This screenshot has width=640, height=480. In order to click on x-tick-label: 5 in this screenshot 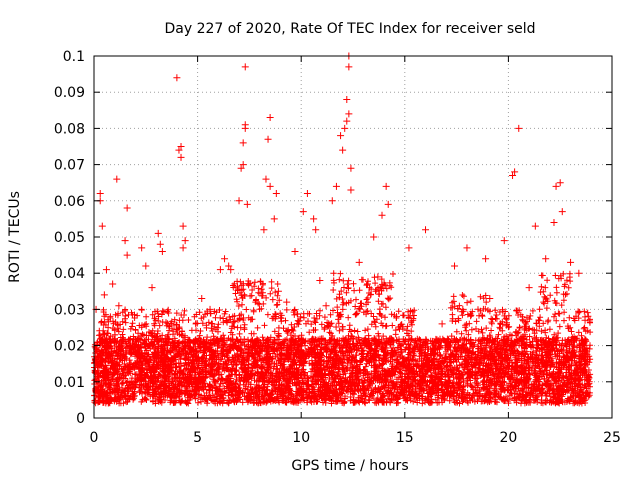, I will do `click(197, 438)`.